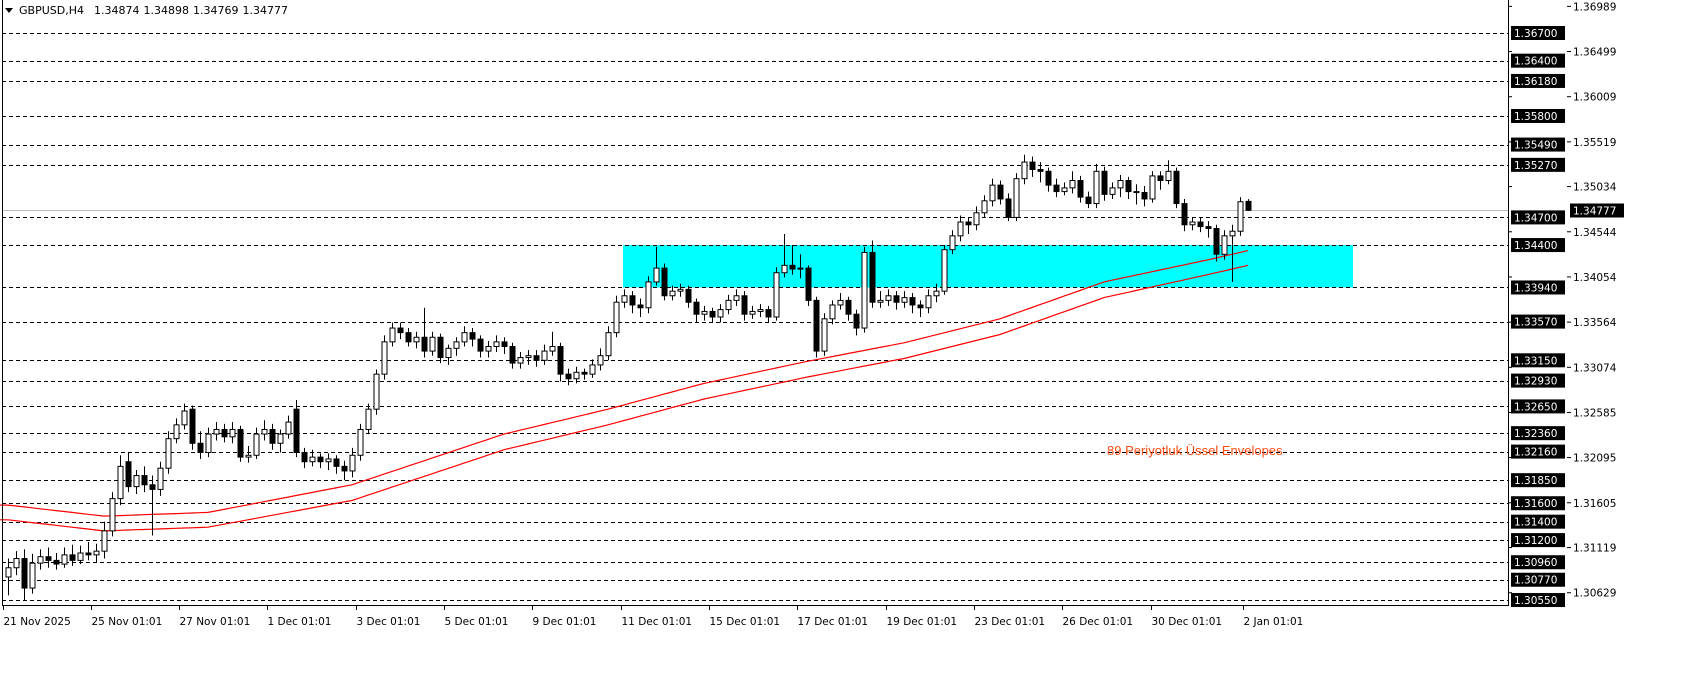 The width and height of the screenshot is (1699, 684). Describe the element at coordinates (988, 266) in the screenshot. I see `zone-rectangle` at that location.